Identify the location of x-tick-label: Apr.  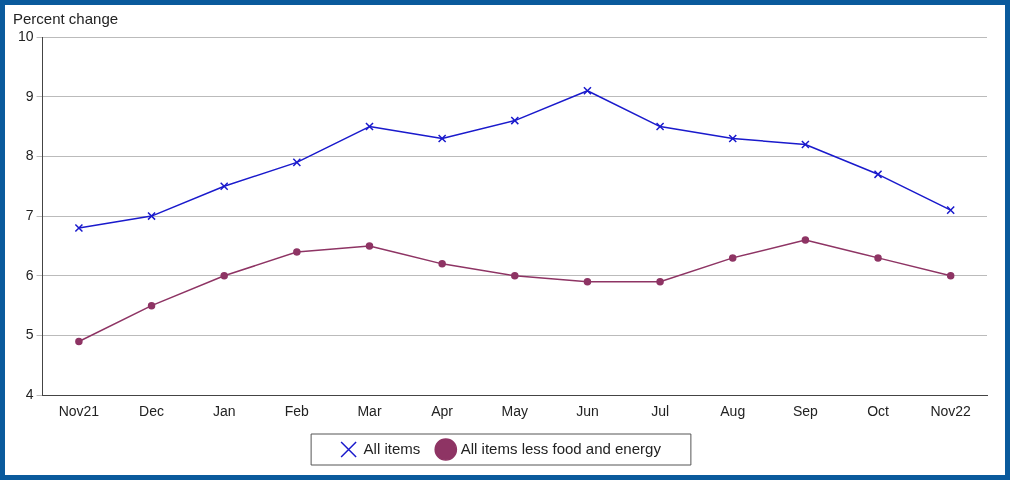
(442, 411).